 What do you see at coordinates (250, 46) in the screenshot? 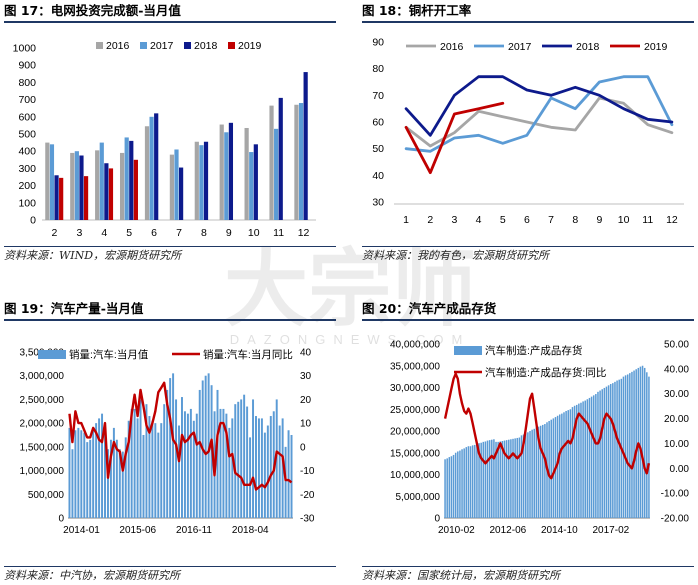
I see `legend-label-2019: 2019` at bounding box center [250, 46].